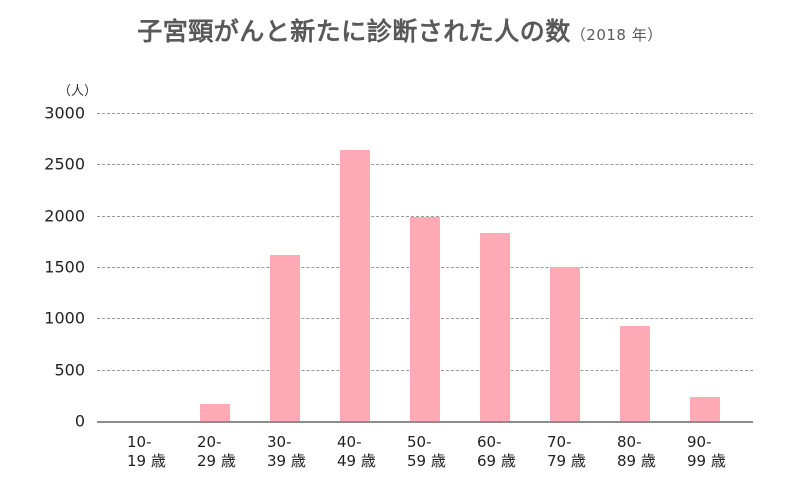 The image size is (800, 492). I want to click on x-tick-label-line1: 80-, so click(629, 442).